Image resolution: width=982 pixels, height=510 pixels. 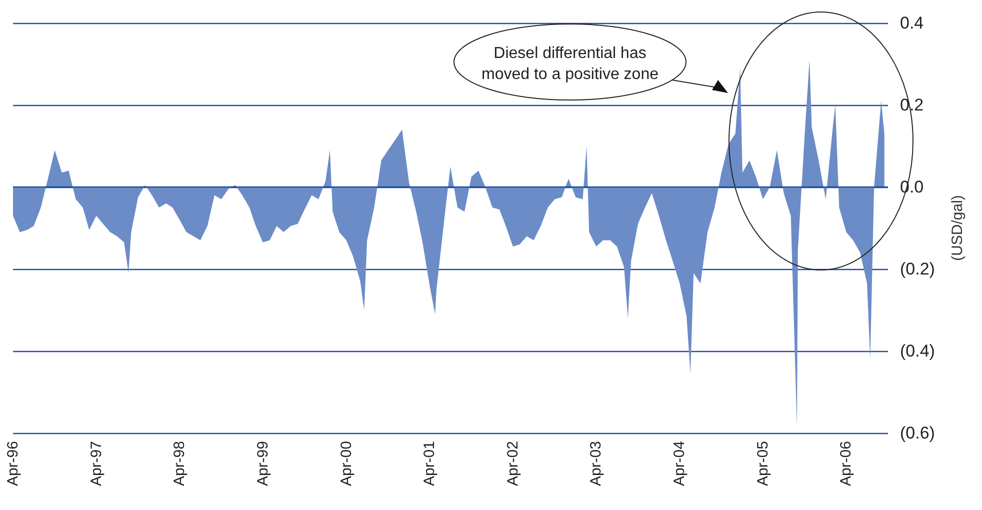 What do you see at coordinates (763, 463) in the screenshot?
I see `x-tick-label: Apr-05` at bounding box center [763, 463].